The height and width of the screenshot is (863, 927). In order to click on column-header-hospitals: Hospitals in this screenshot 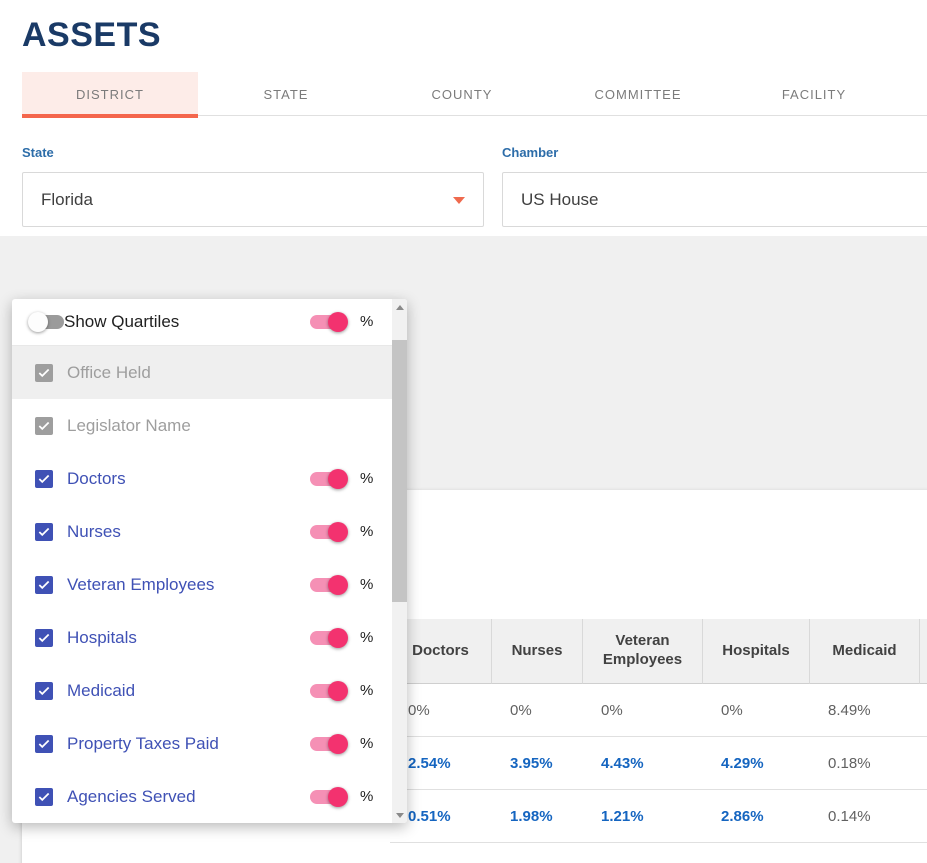, I will do `click(756, 651)`.